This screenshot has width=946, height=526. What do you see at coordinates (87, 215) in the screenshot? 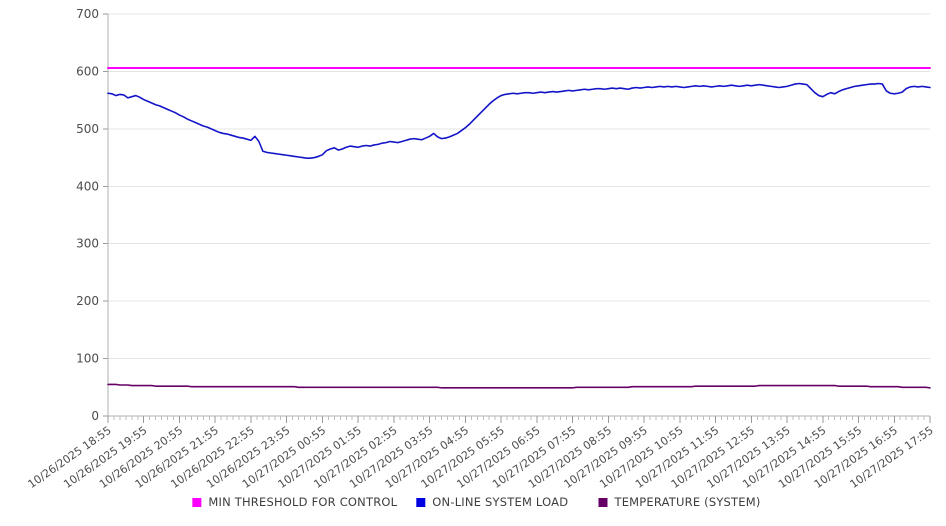
I see `y-tick-labels: 0 100 200 300 400 500 600 700` at bounding box center [87, 215].